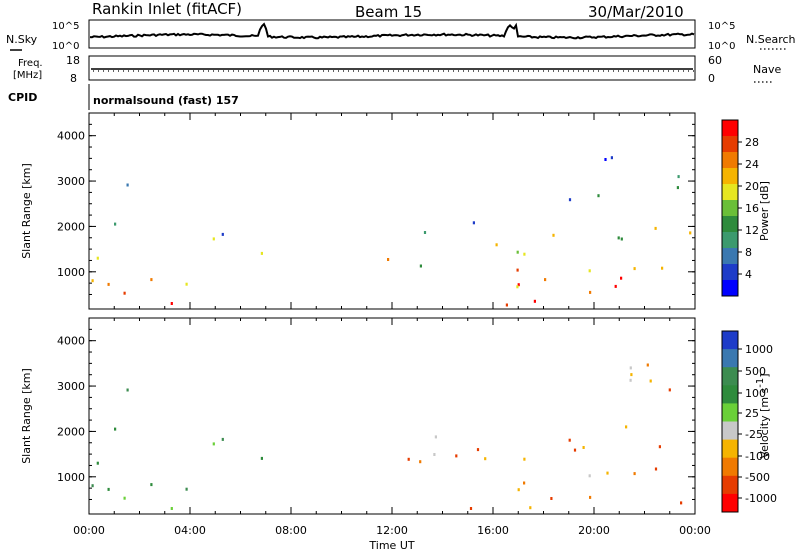 This screenshot has height=558, width=800. Describe the element at coordinates (771, 39) in the screenshot. I see `noise-right-label: N.Search` at that location.